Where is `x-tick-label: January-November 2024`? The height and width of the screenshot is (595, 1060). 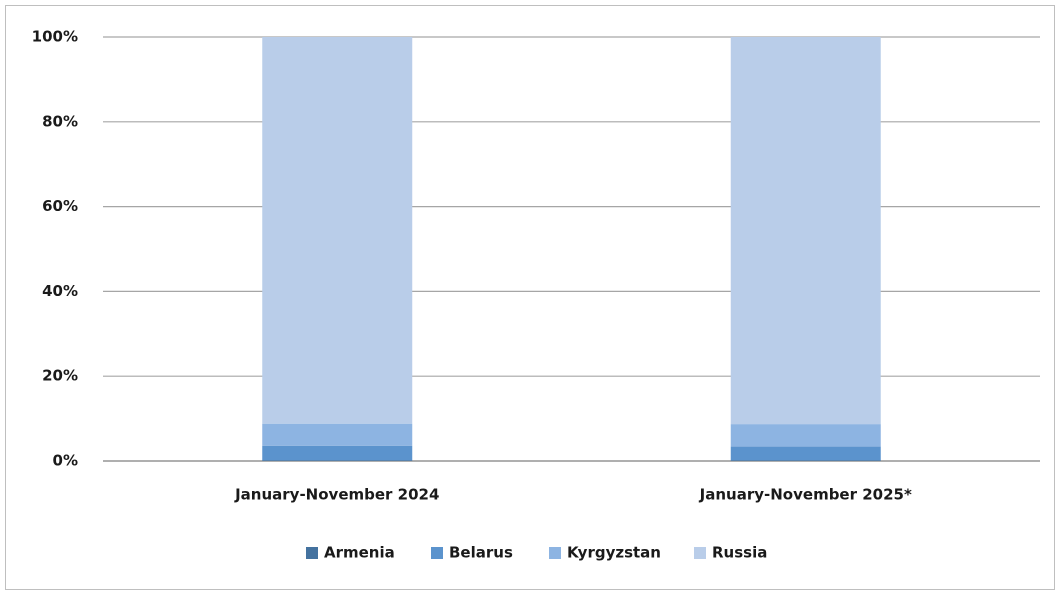 x-tick-label: January-November 2024 is located at coordinates (336, 495).